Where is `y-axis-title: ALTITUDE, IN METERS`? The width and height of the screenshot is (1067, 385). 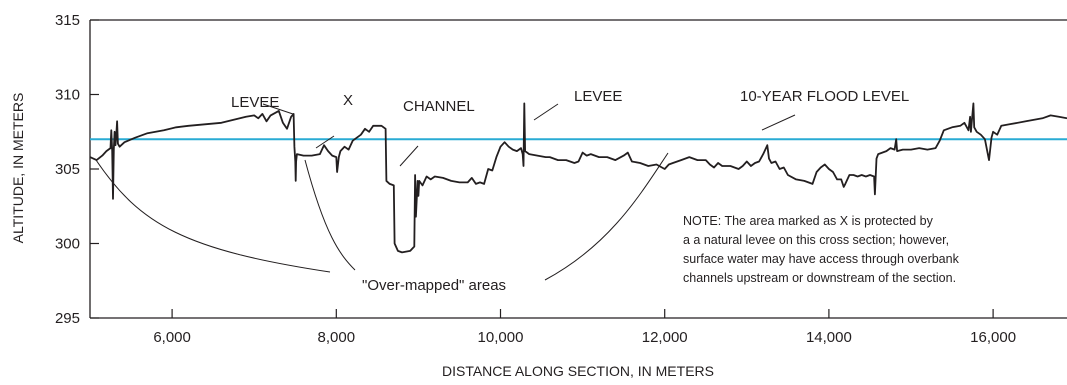 y-axis-title: ALTITUDE, IN METERS is located at coordinates (18, 168).